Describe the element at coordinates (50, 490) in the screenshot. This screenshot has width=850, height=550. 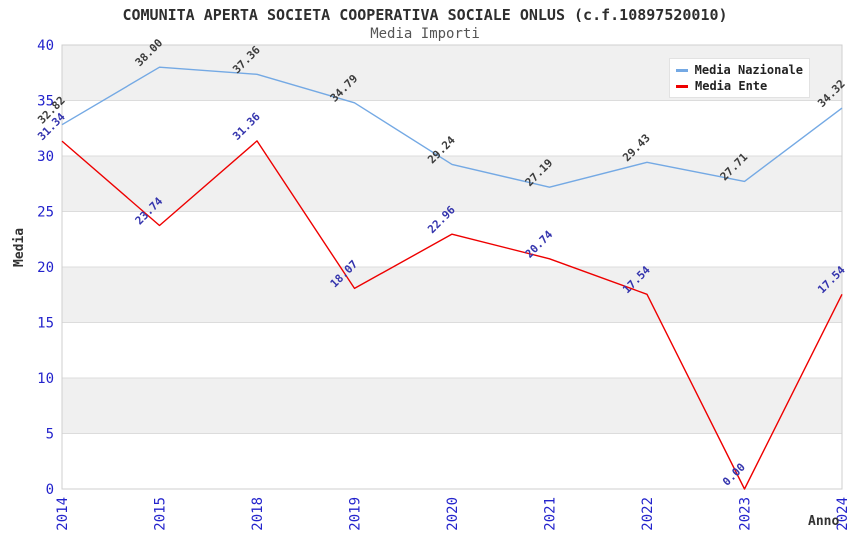
I see `y-tick-label: 0` at that location.